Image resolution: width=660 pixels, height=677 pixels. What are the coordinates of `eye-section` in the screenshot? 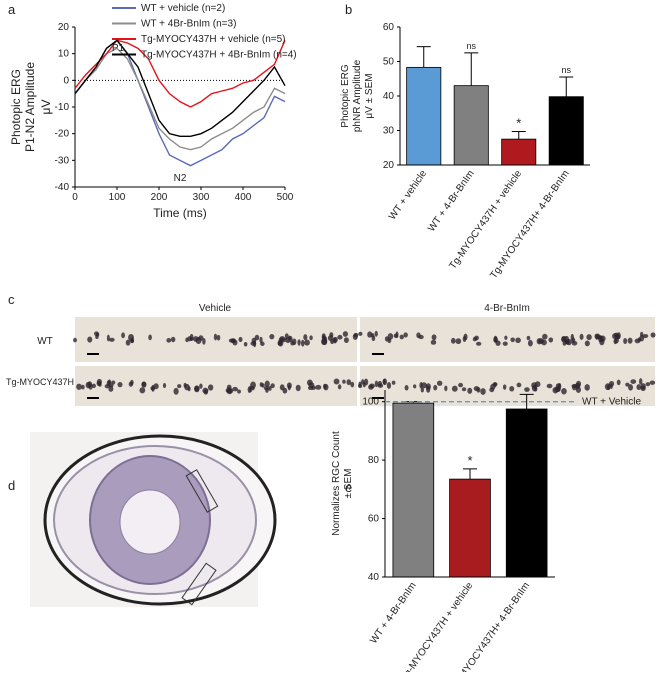 It's located at (153, 519).